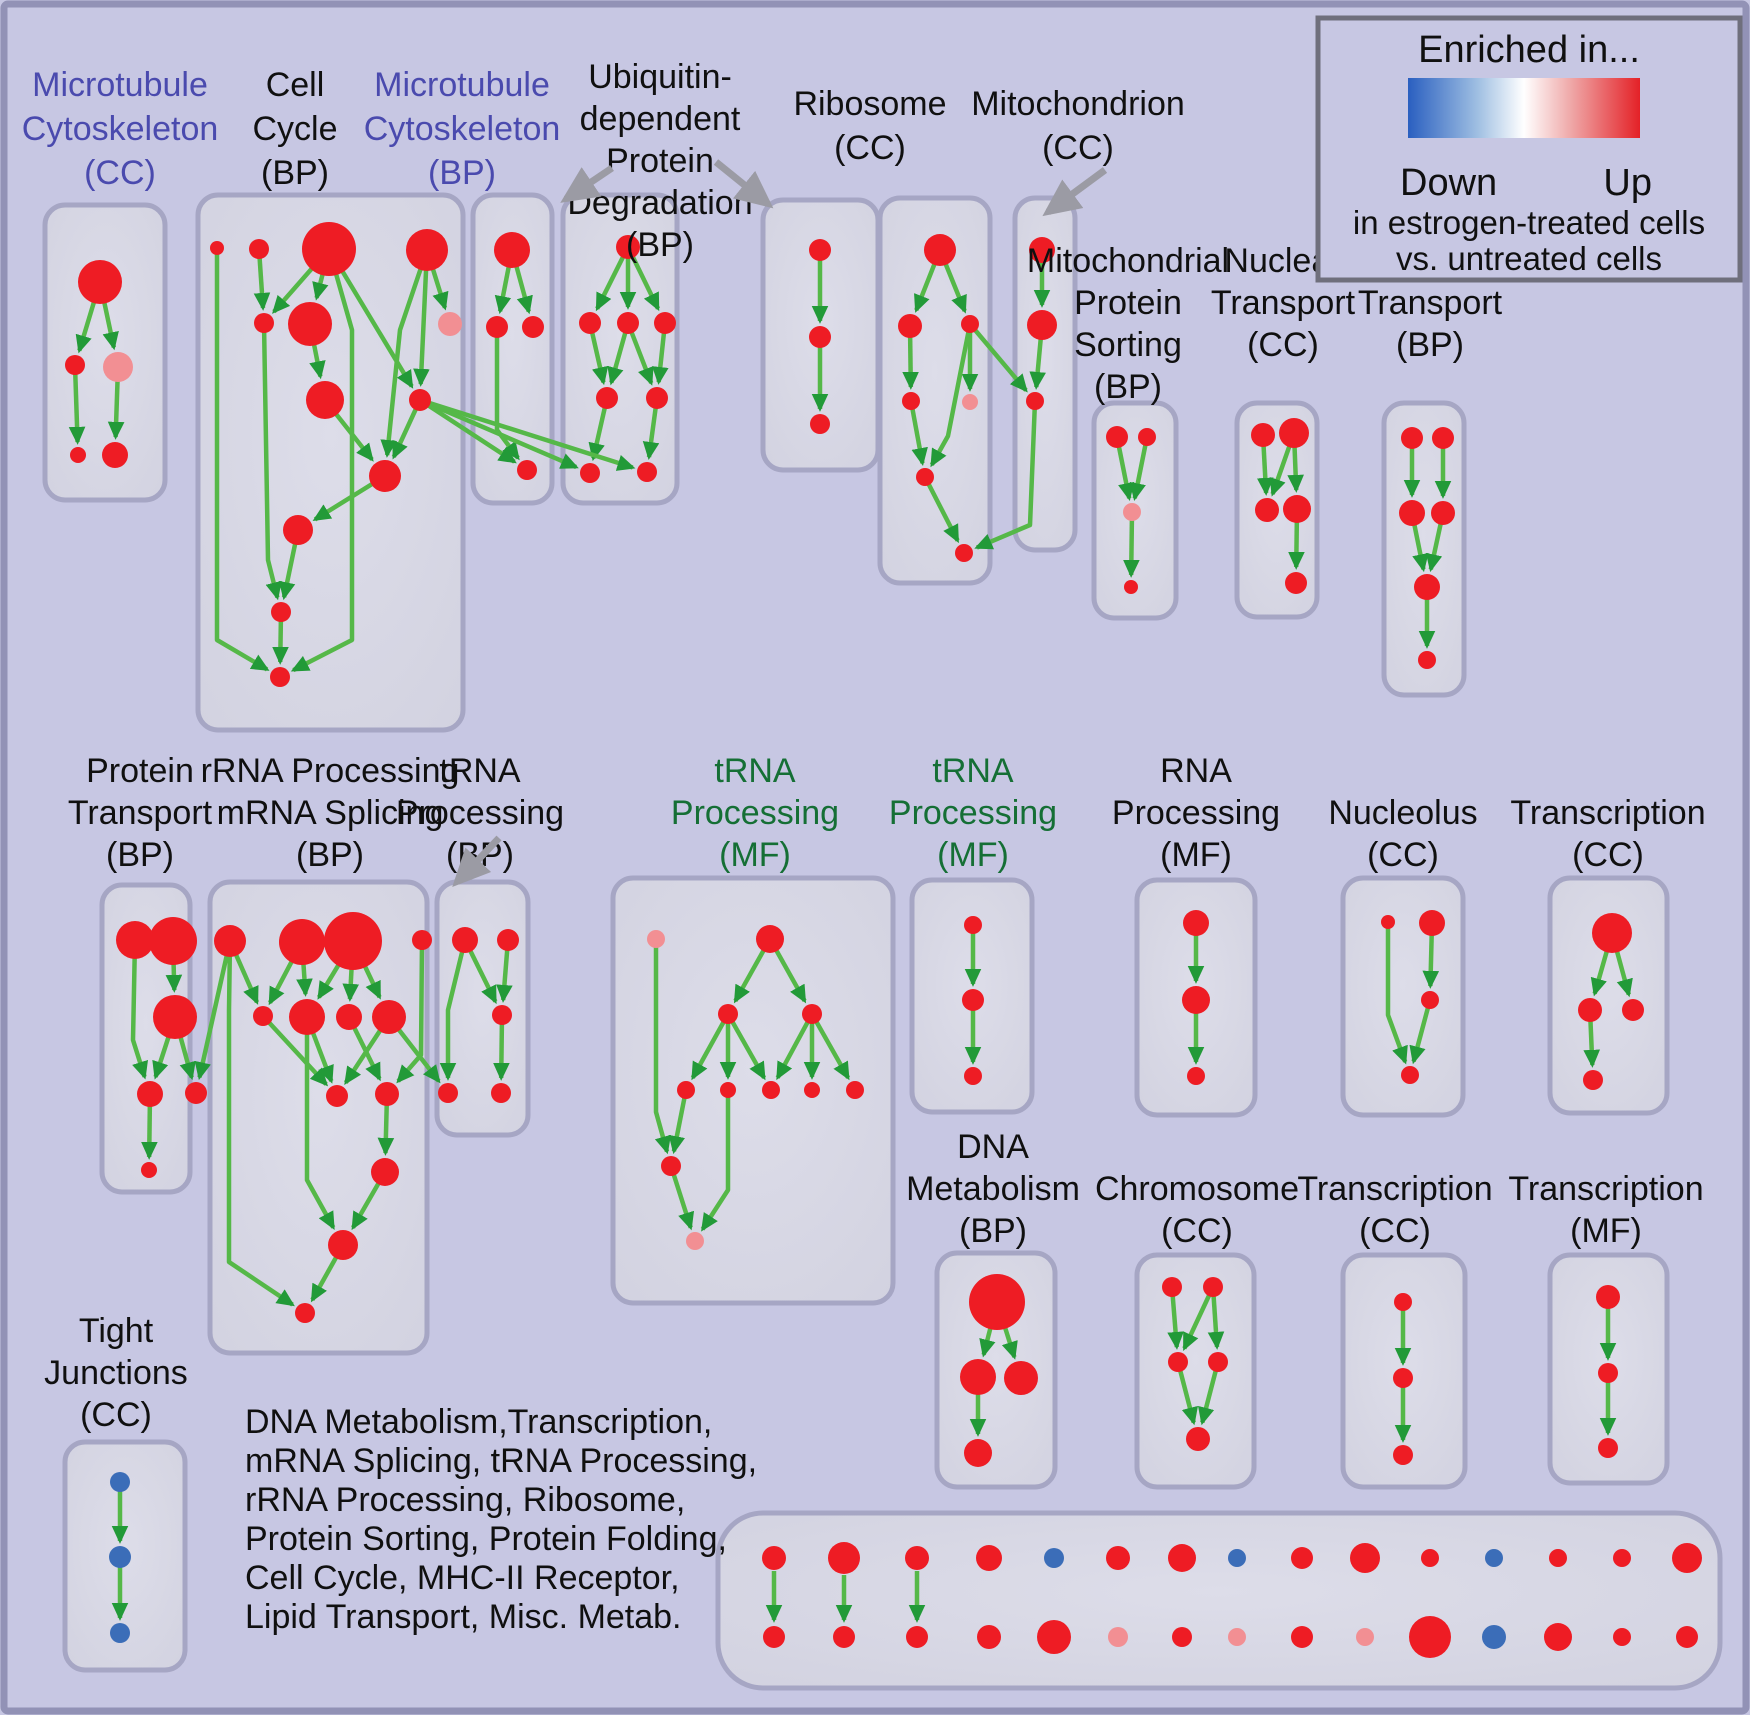  I want to click on cluster-box-dna-metabolism, so click(996, 1370).